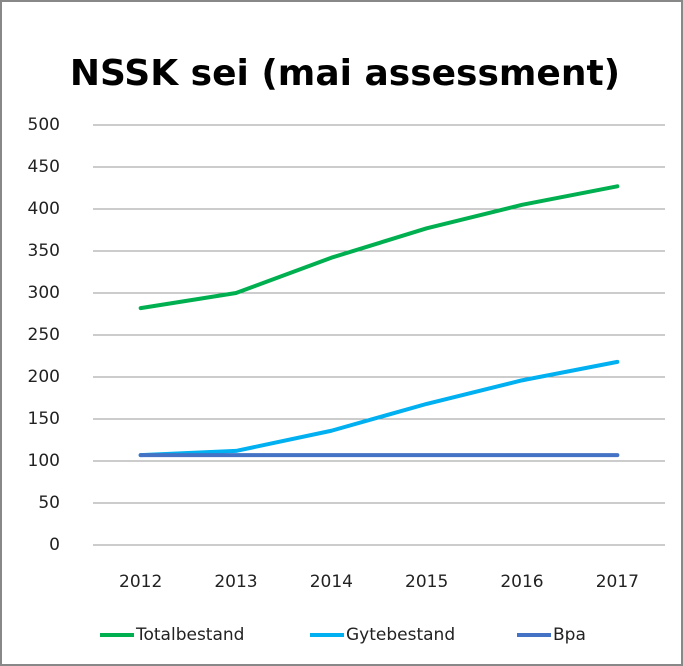  Describe the element at coordinates (617, 582) in the screenshot. I see `x-tick-label: 2017` at that location.